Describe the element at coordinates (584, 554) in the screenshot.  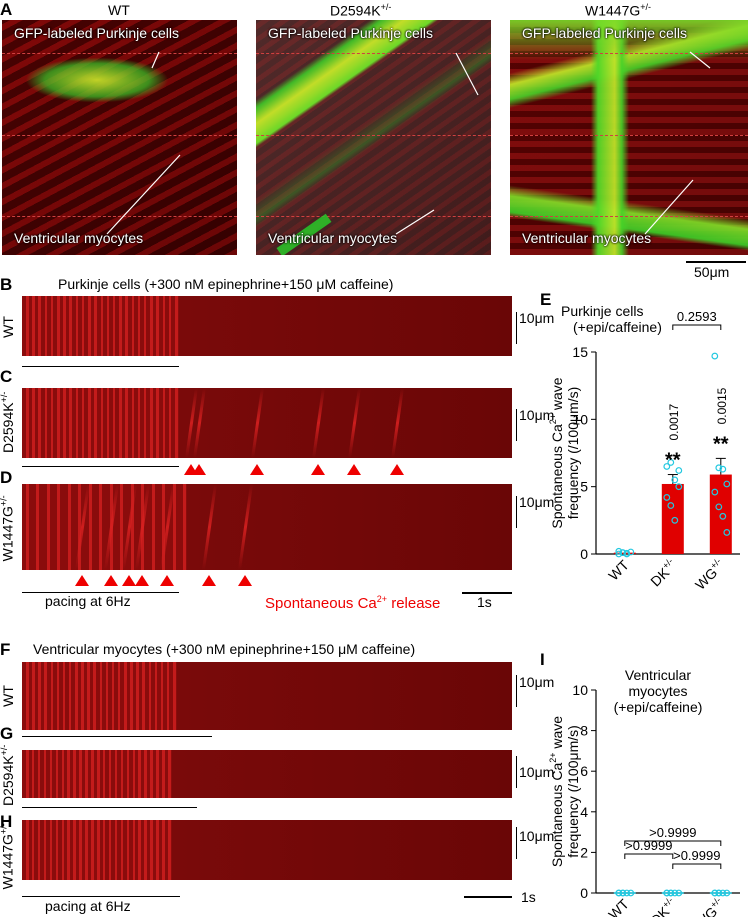
I see `y-tick-label: 0` at that location.